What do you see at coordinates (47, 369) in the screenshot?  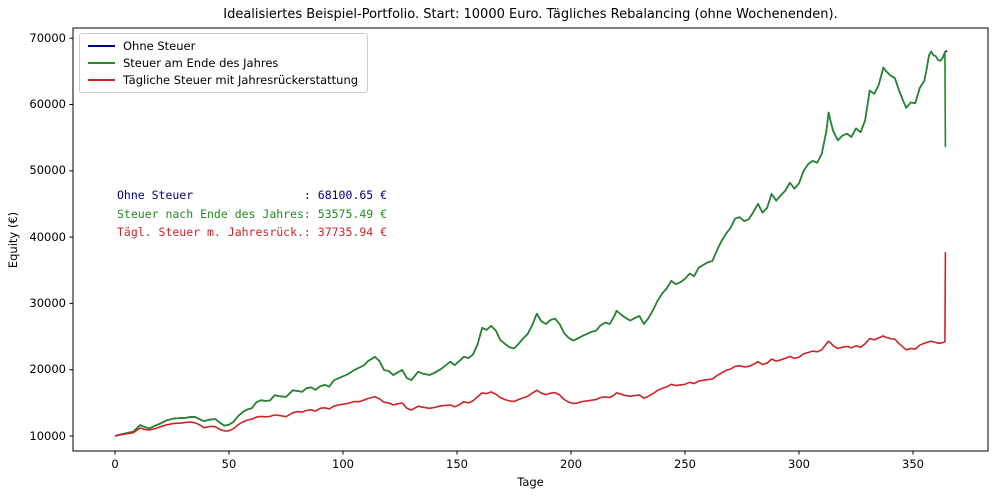 I see `y-tick-label: 20000` at bounding box center [47, 369].